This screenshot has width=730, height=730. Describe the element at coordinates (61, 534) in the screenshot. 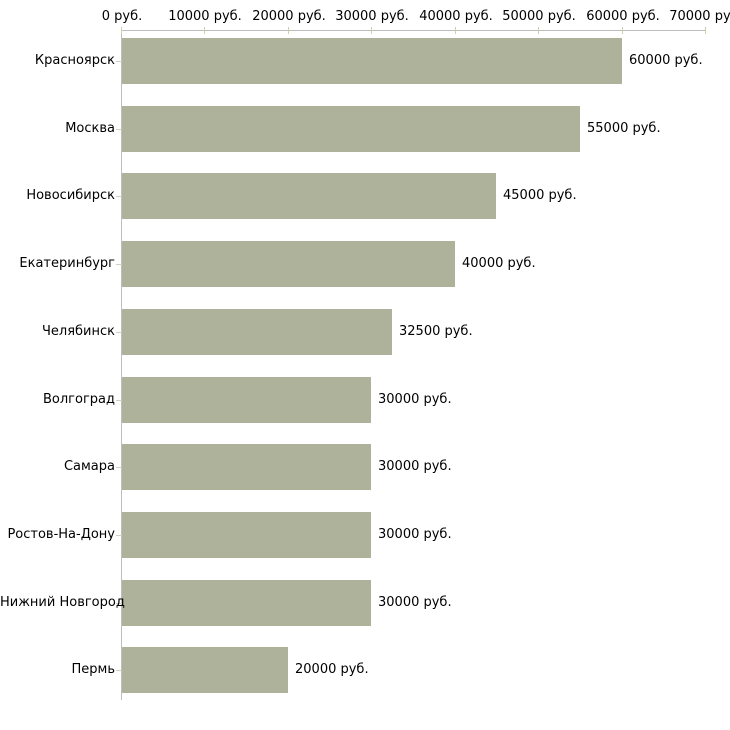

I see `category-label: Ростов-На-Дону` at that location.